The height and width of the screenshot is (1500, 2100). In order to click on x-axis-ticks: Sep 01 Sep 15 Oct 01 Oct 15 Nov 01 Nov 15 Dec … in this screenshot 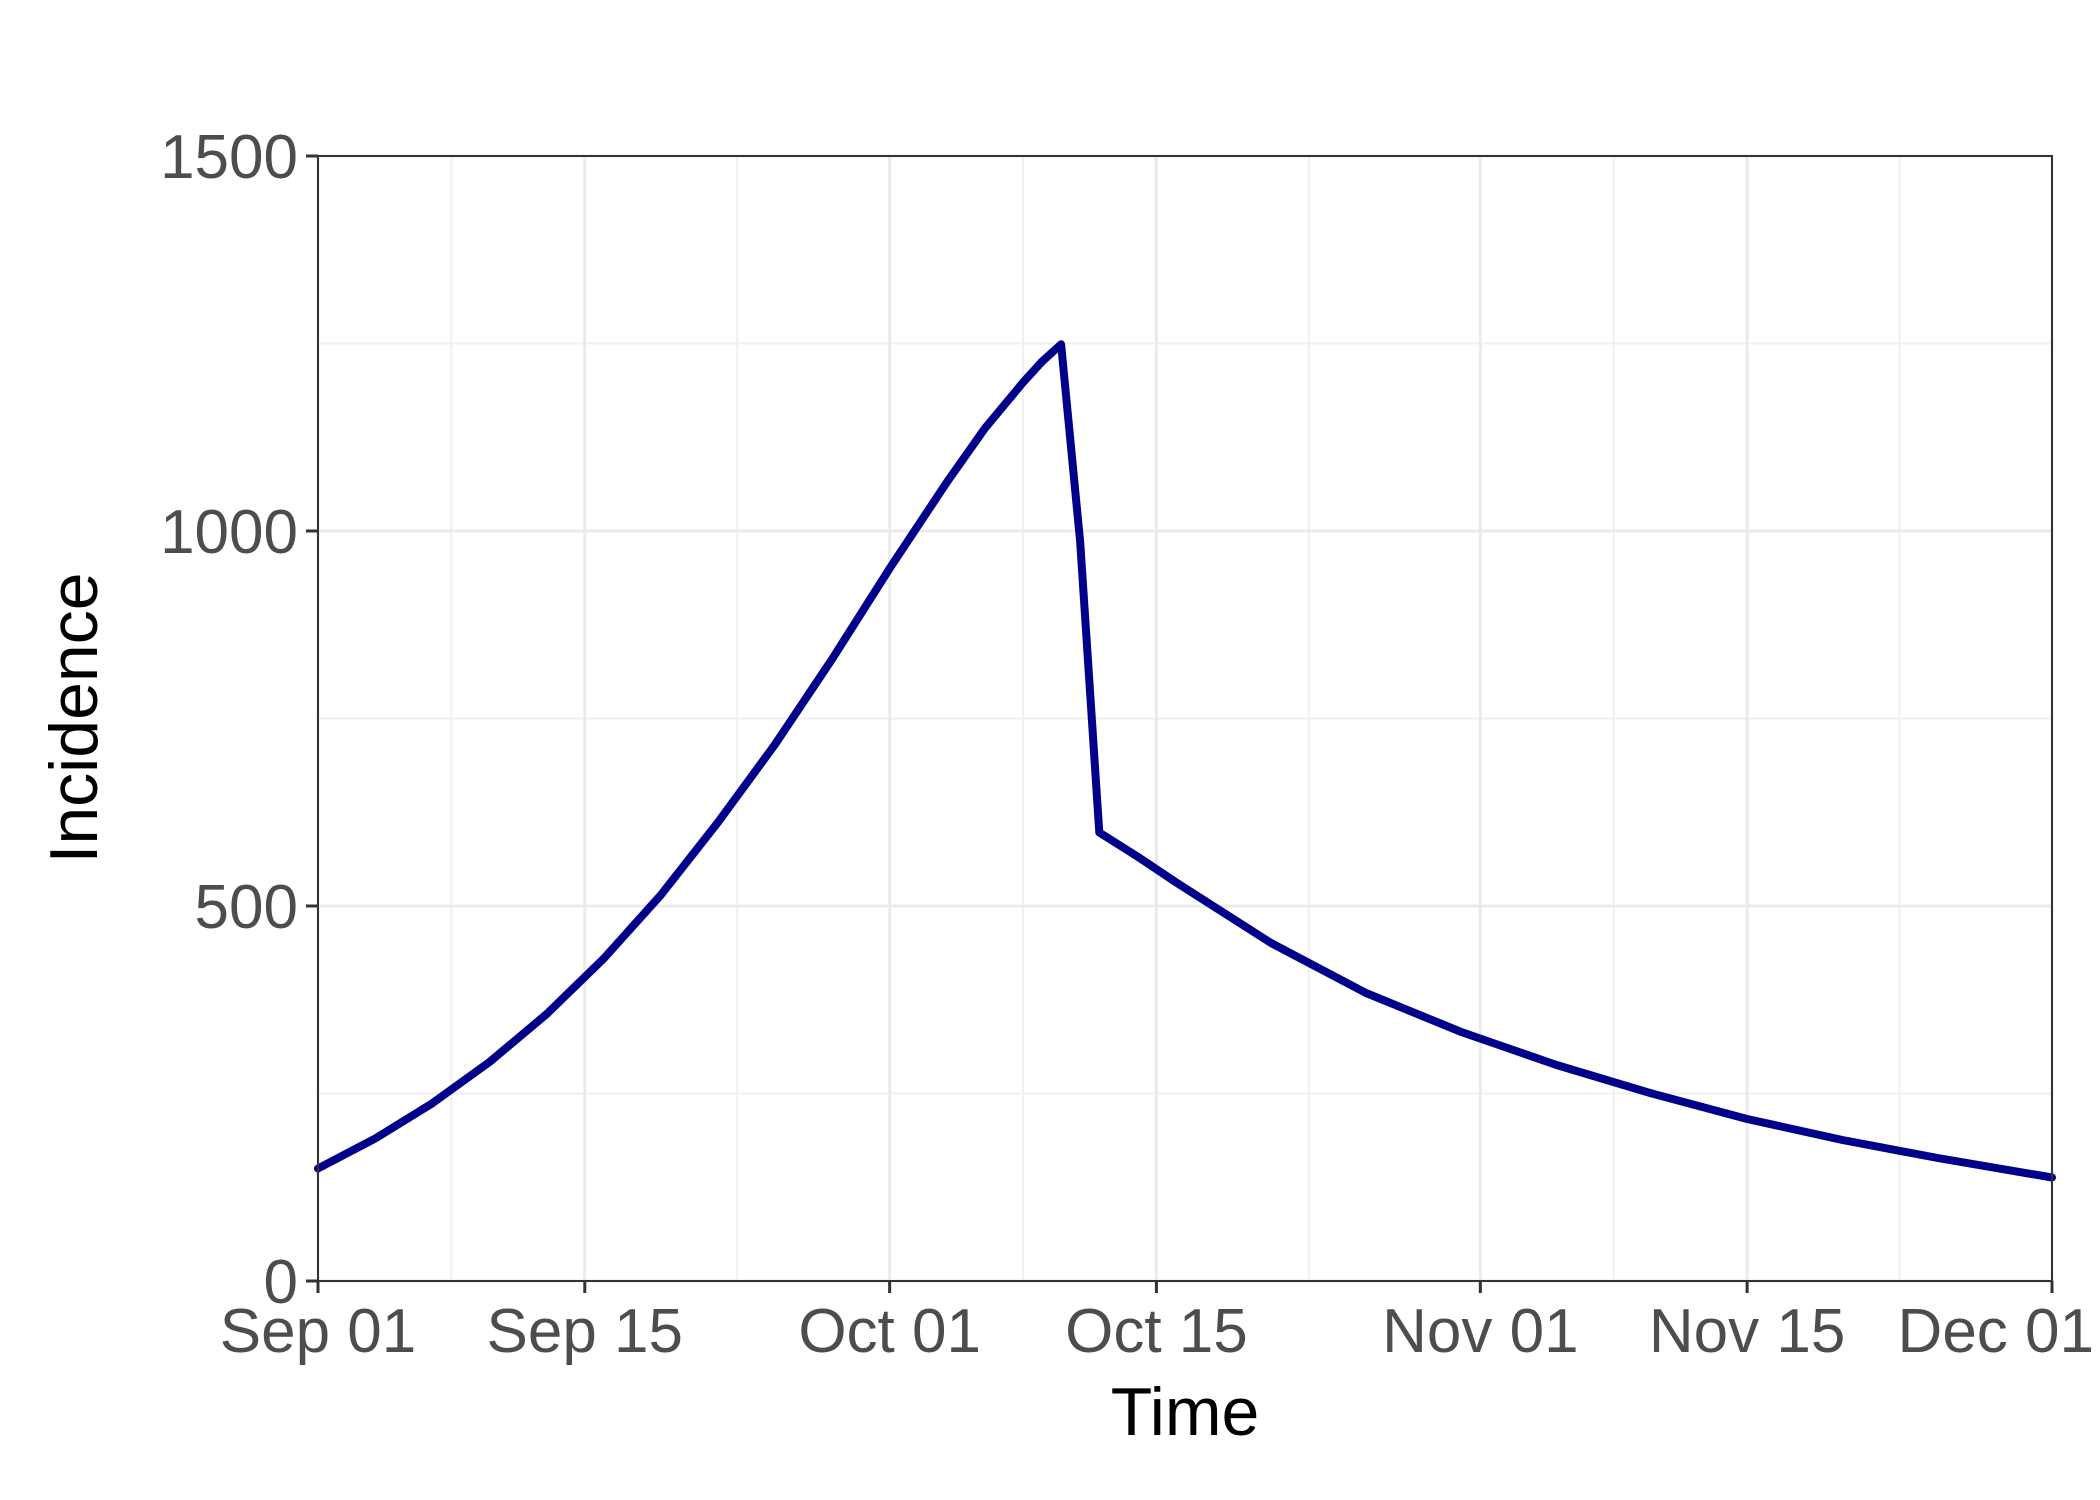, I will do `click(1157, 1323)`.